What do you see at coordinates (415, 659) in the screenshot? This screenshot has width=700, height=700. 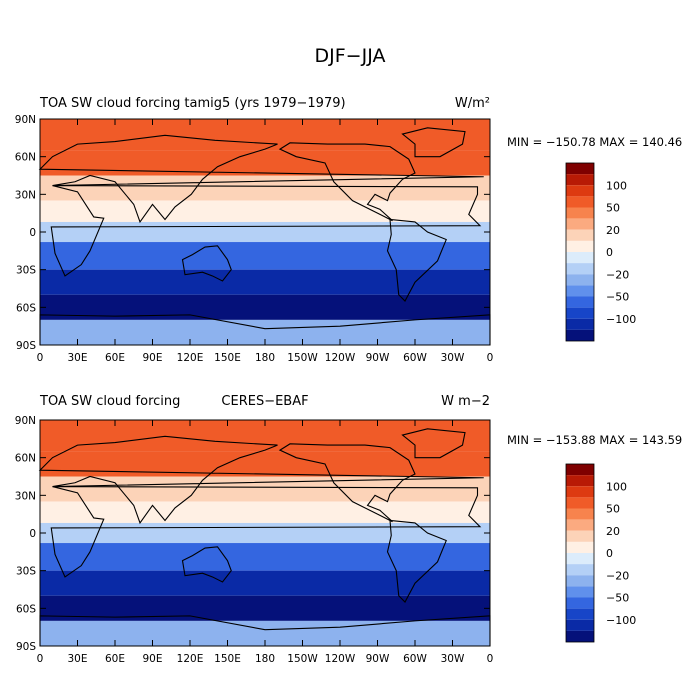 I see `lon-tick-label: 60W` at bounding box center [415, 659].